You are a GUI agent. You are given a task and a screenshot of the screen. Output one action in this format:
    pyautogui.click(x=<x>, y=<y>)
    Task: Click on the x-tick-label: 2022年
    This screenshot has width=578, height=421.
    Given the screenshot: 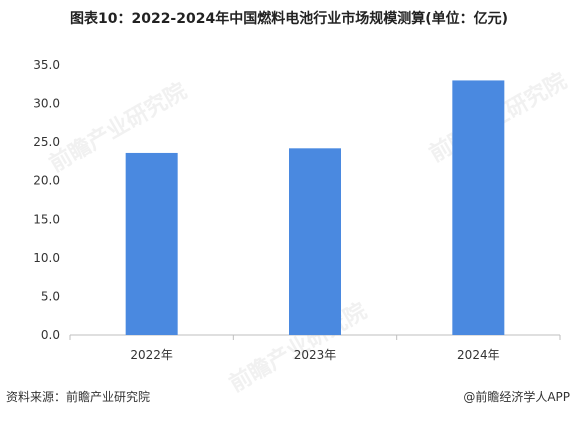 What is the action you would take?
    pyautogui.click(x=151, y=355)
    